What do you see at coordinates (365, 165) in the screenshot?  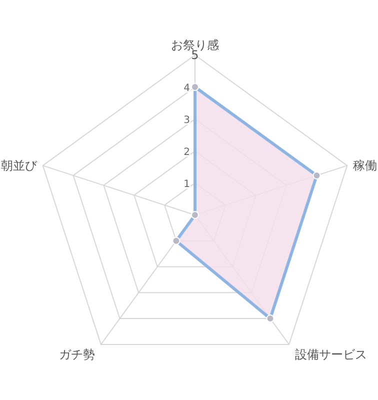 I see `spoke-label: 稼働` at bounding box center [365, 165].